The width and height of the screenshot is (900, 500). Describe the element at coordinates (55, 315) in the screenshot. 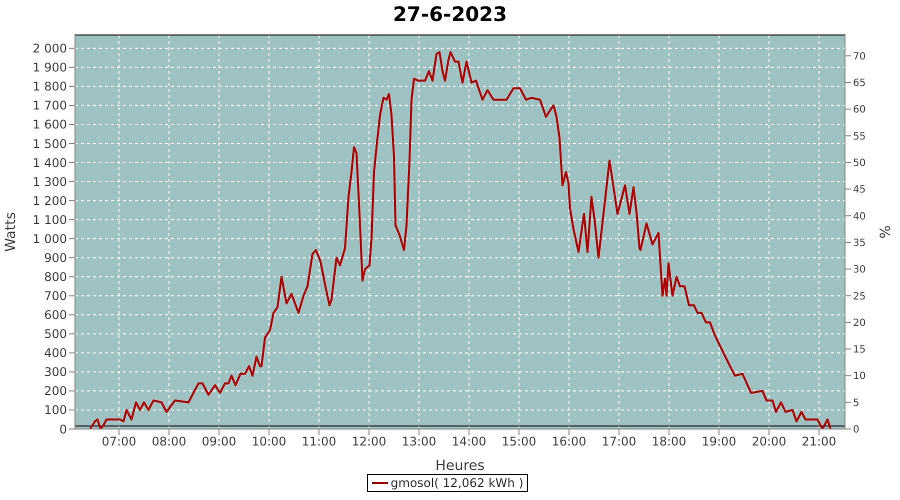

I see `y-tick-label: 600` at that location.